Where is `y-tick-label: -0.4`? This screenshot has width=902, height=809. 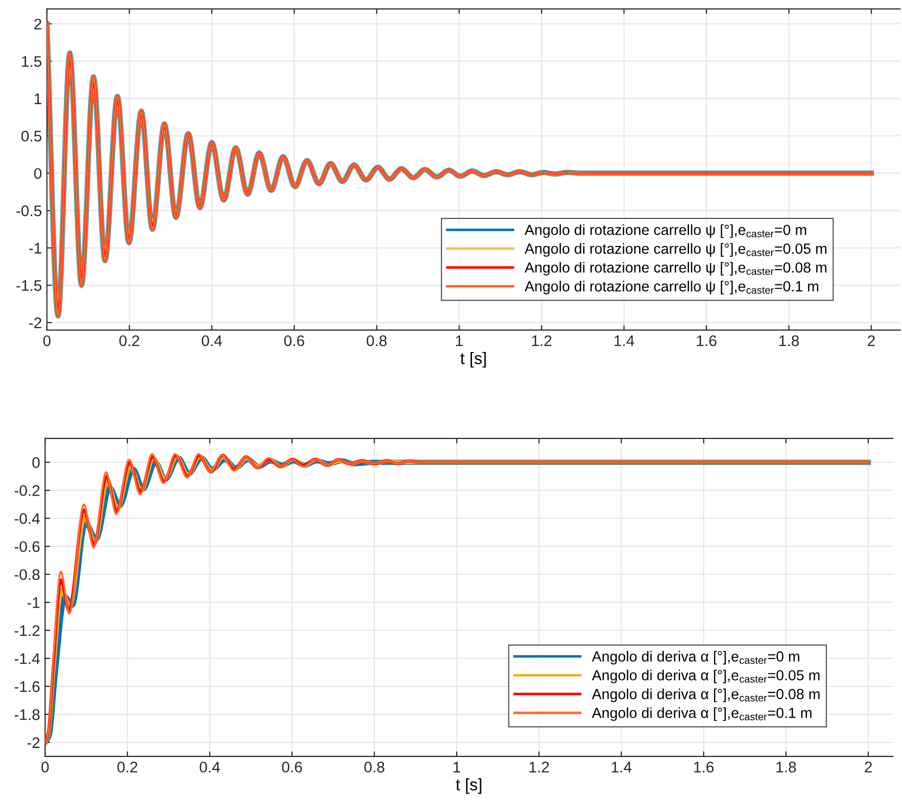 y-tick-label: -0.4 is located at coordinates (27, 518).